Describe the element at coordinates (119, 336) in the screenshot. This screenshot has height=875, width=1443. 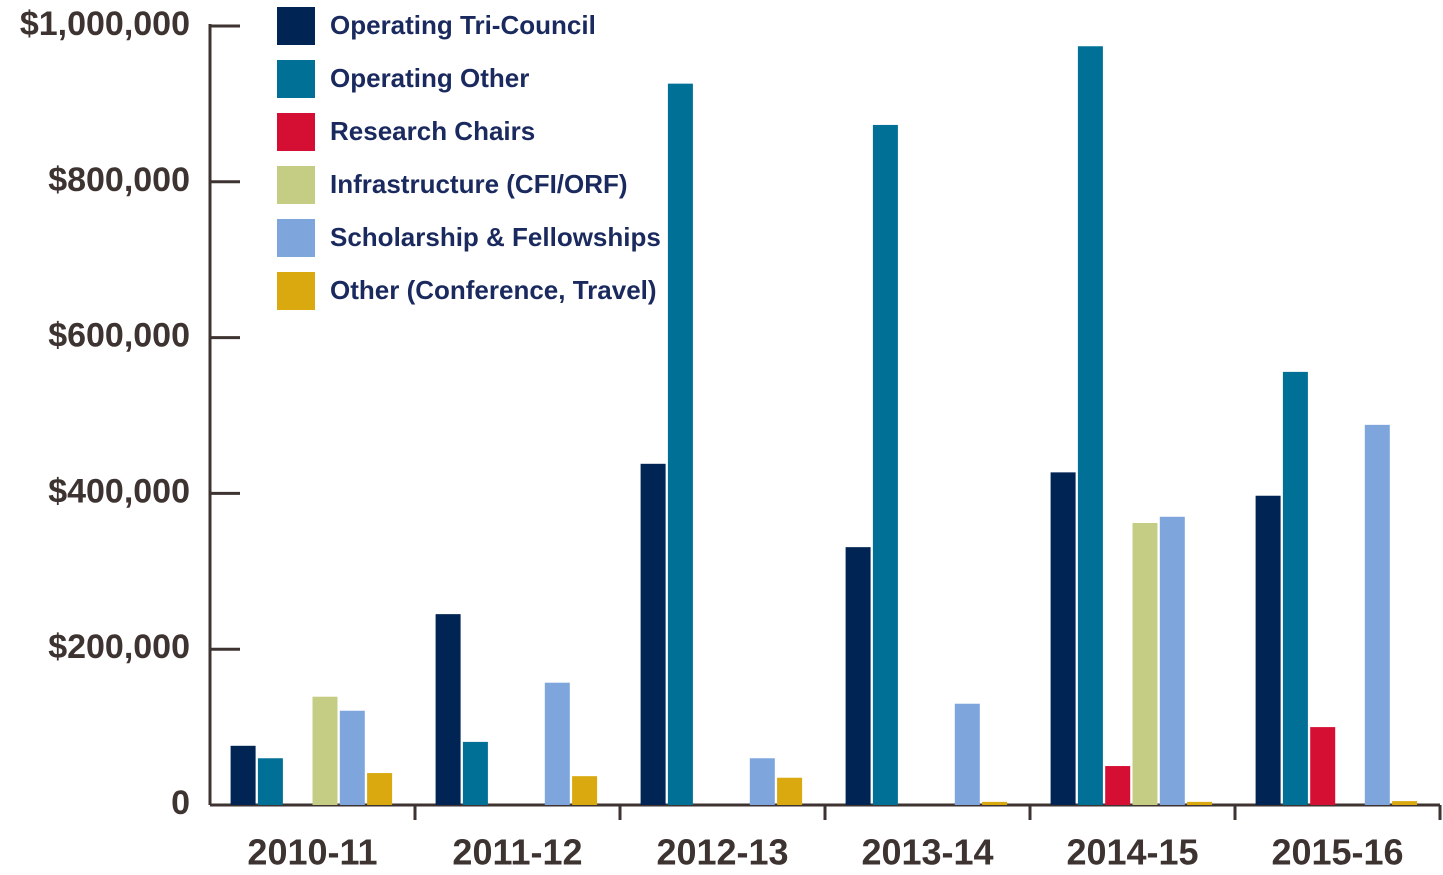
I see `y-tick-label: $600,000` at that location.